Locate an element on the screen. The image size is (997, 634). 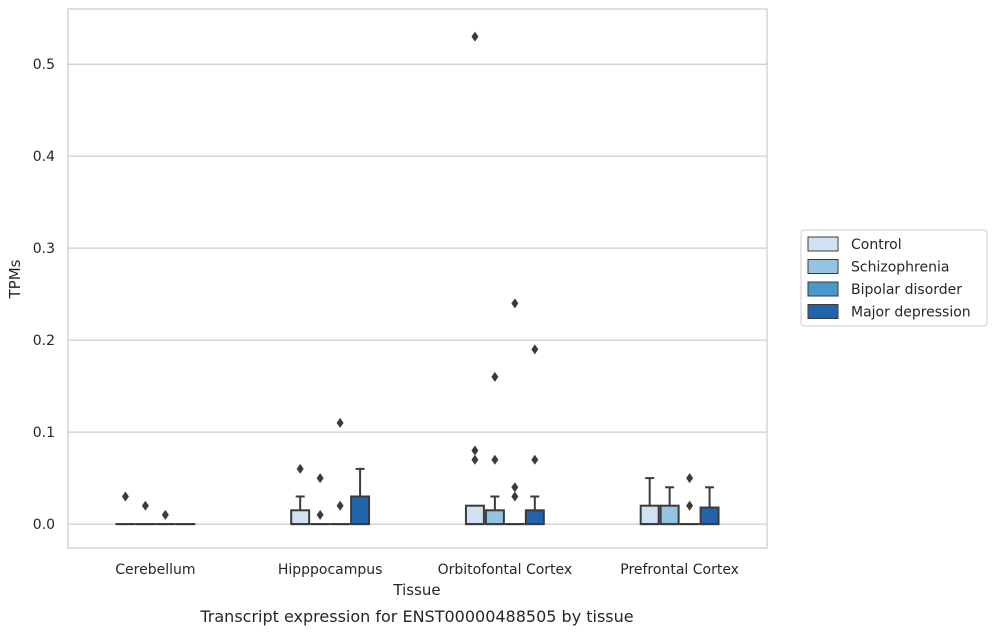
x-tick-label: Hipppocampus is located at coordinates (330, 570).